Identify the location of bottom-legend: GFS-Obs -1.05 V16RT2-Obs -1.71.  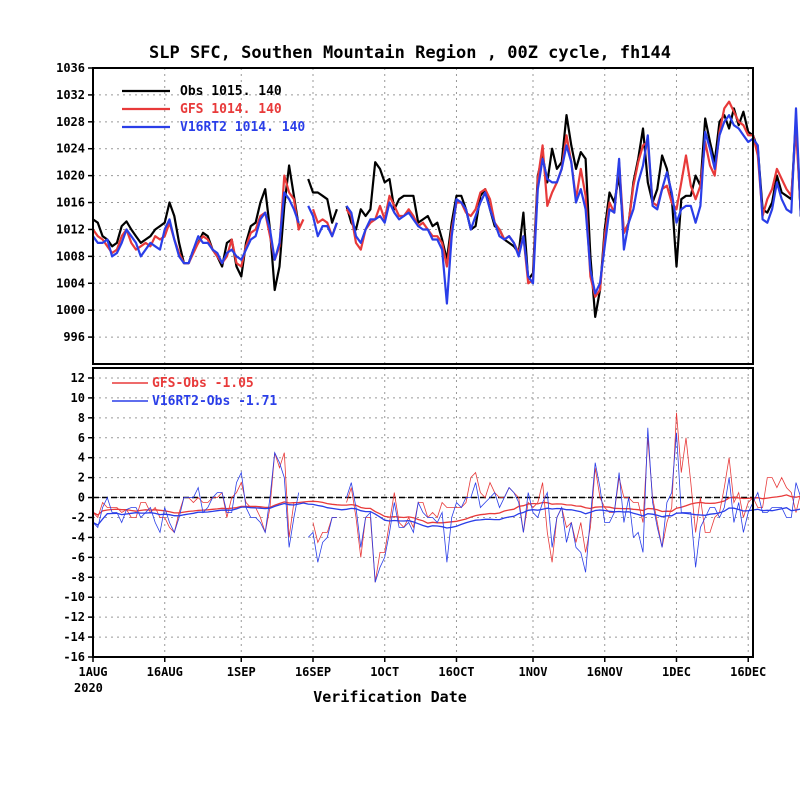
(194, 392).